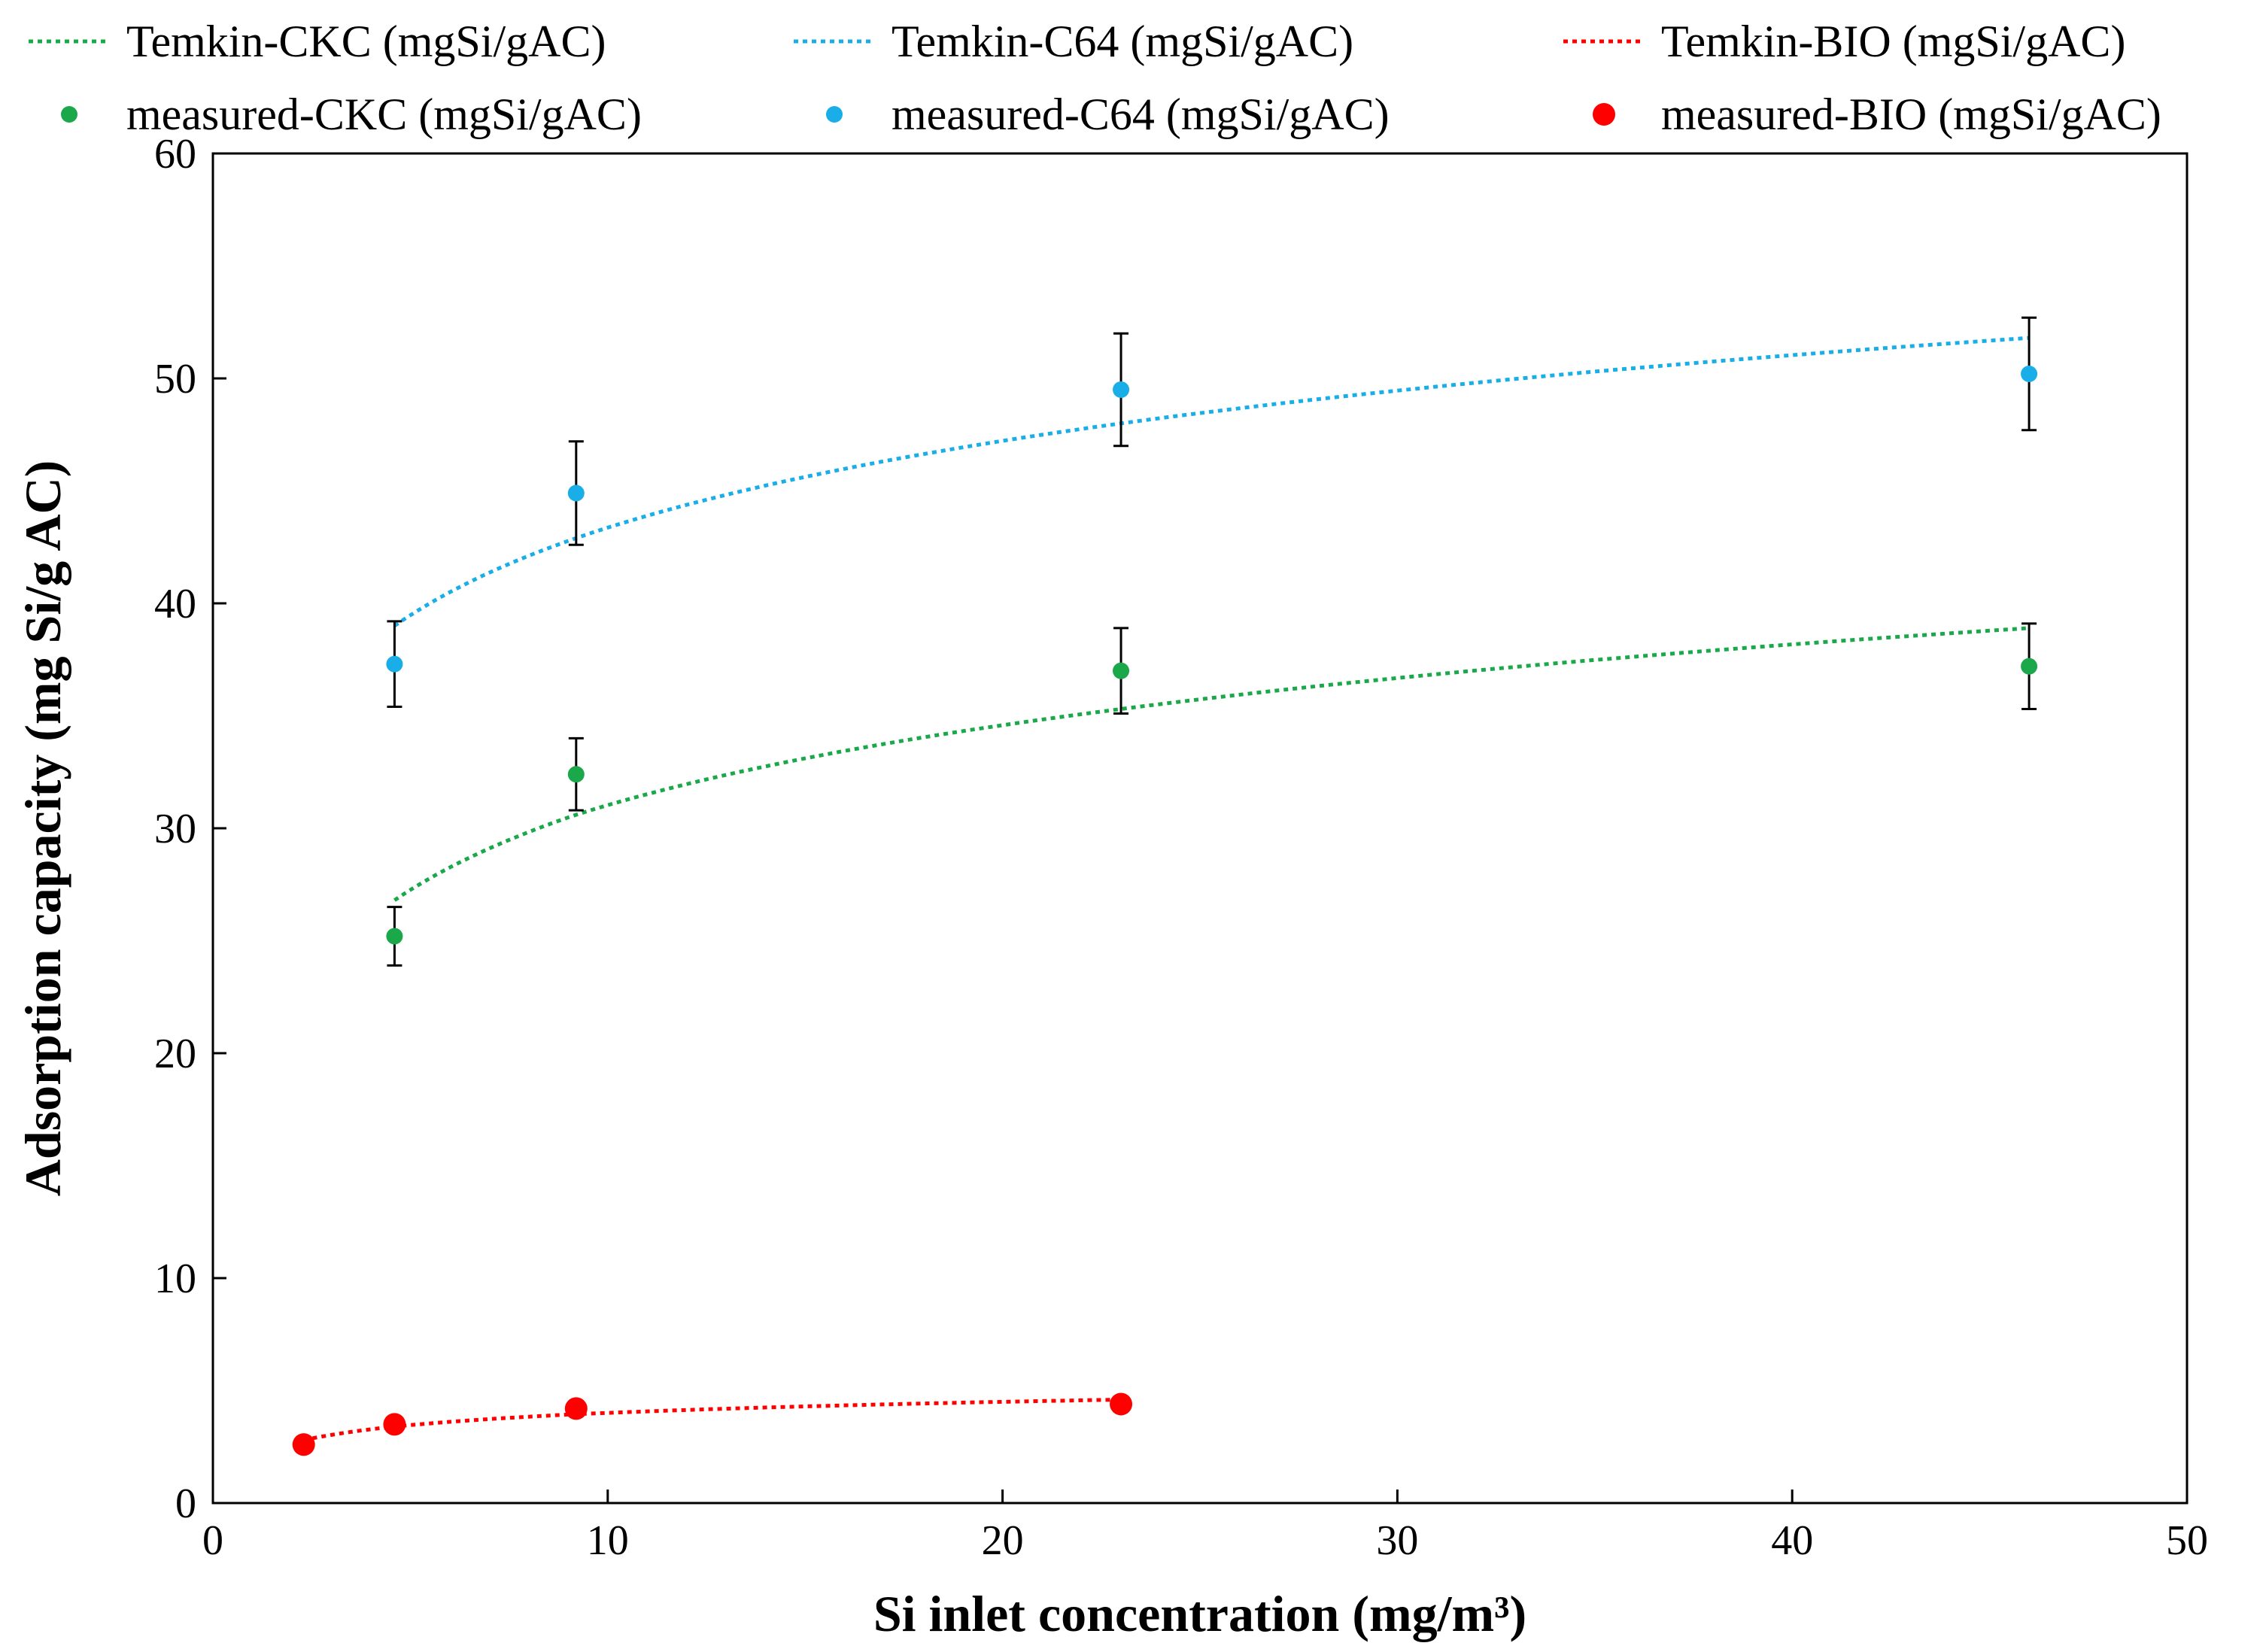 The height and width of the screenshot is (1652, 2266). I want to click on x-tick-label: 10, so click(608, 1541).